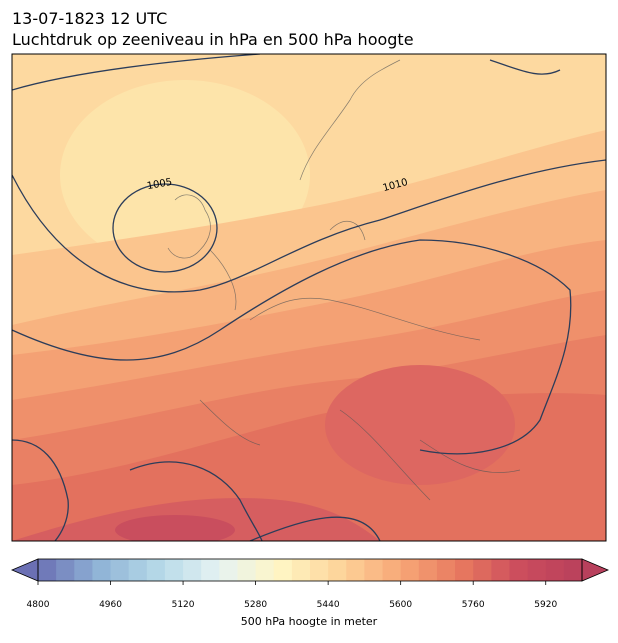  Describe the element at coordinates (545, 605) in the screenshot. I see `colorbar-tick-label: 5920` at that location.